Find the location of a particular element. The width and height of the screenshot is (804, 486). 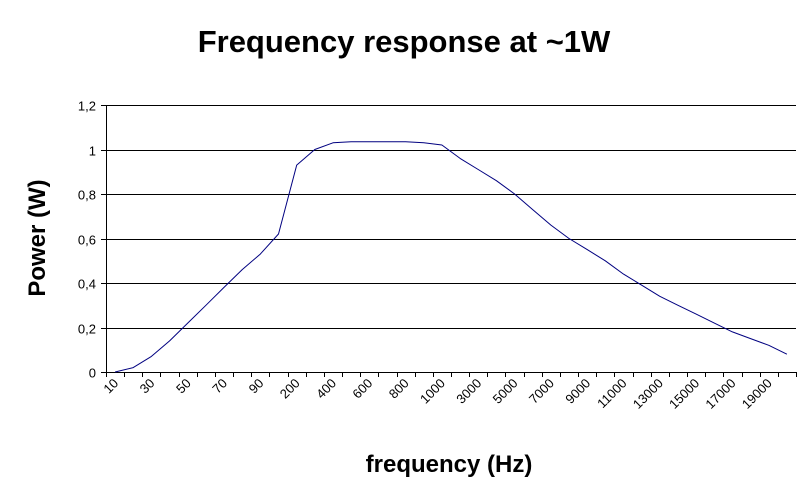

x-tick-label: 15000 is located at coordinates (684, 394).